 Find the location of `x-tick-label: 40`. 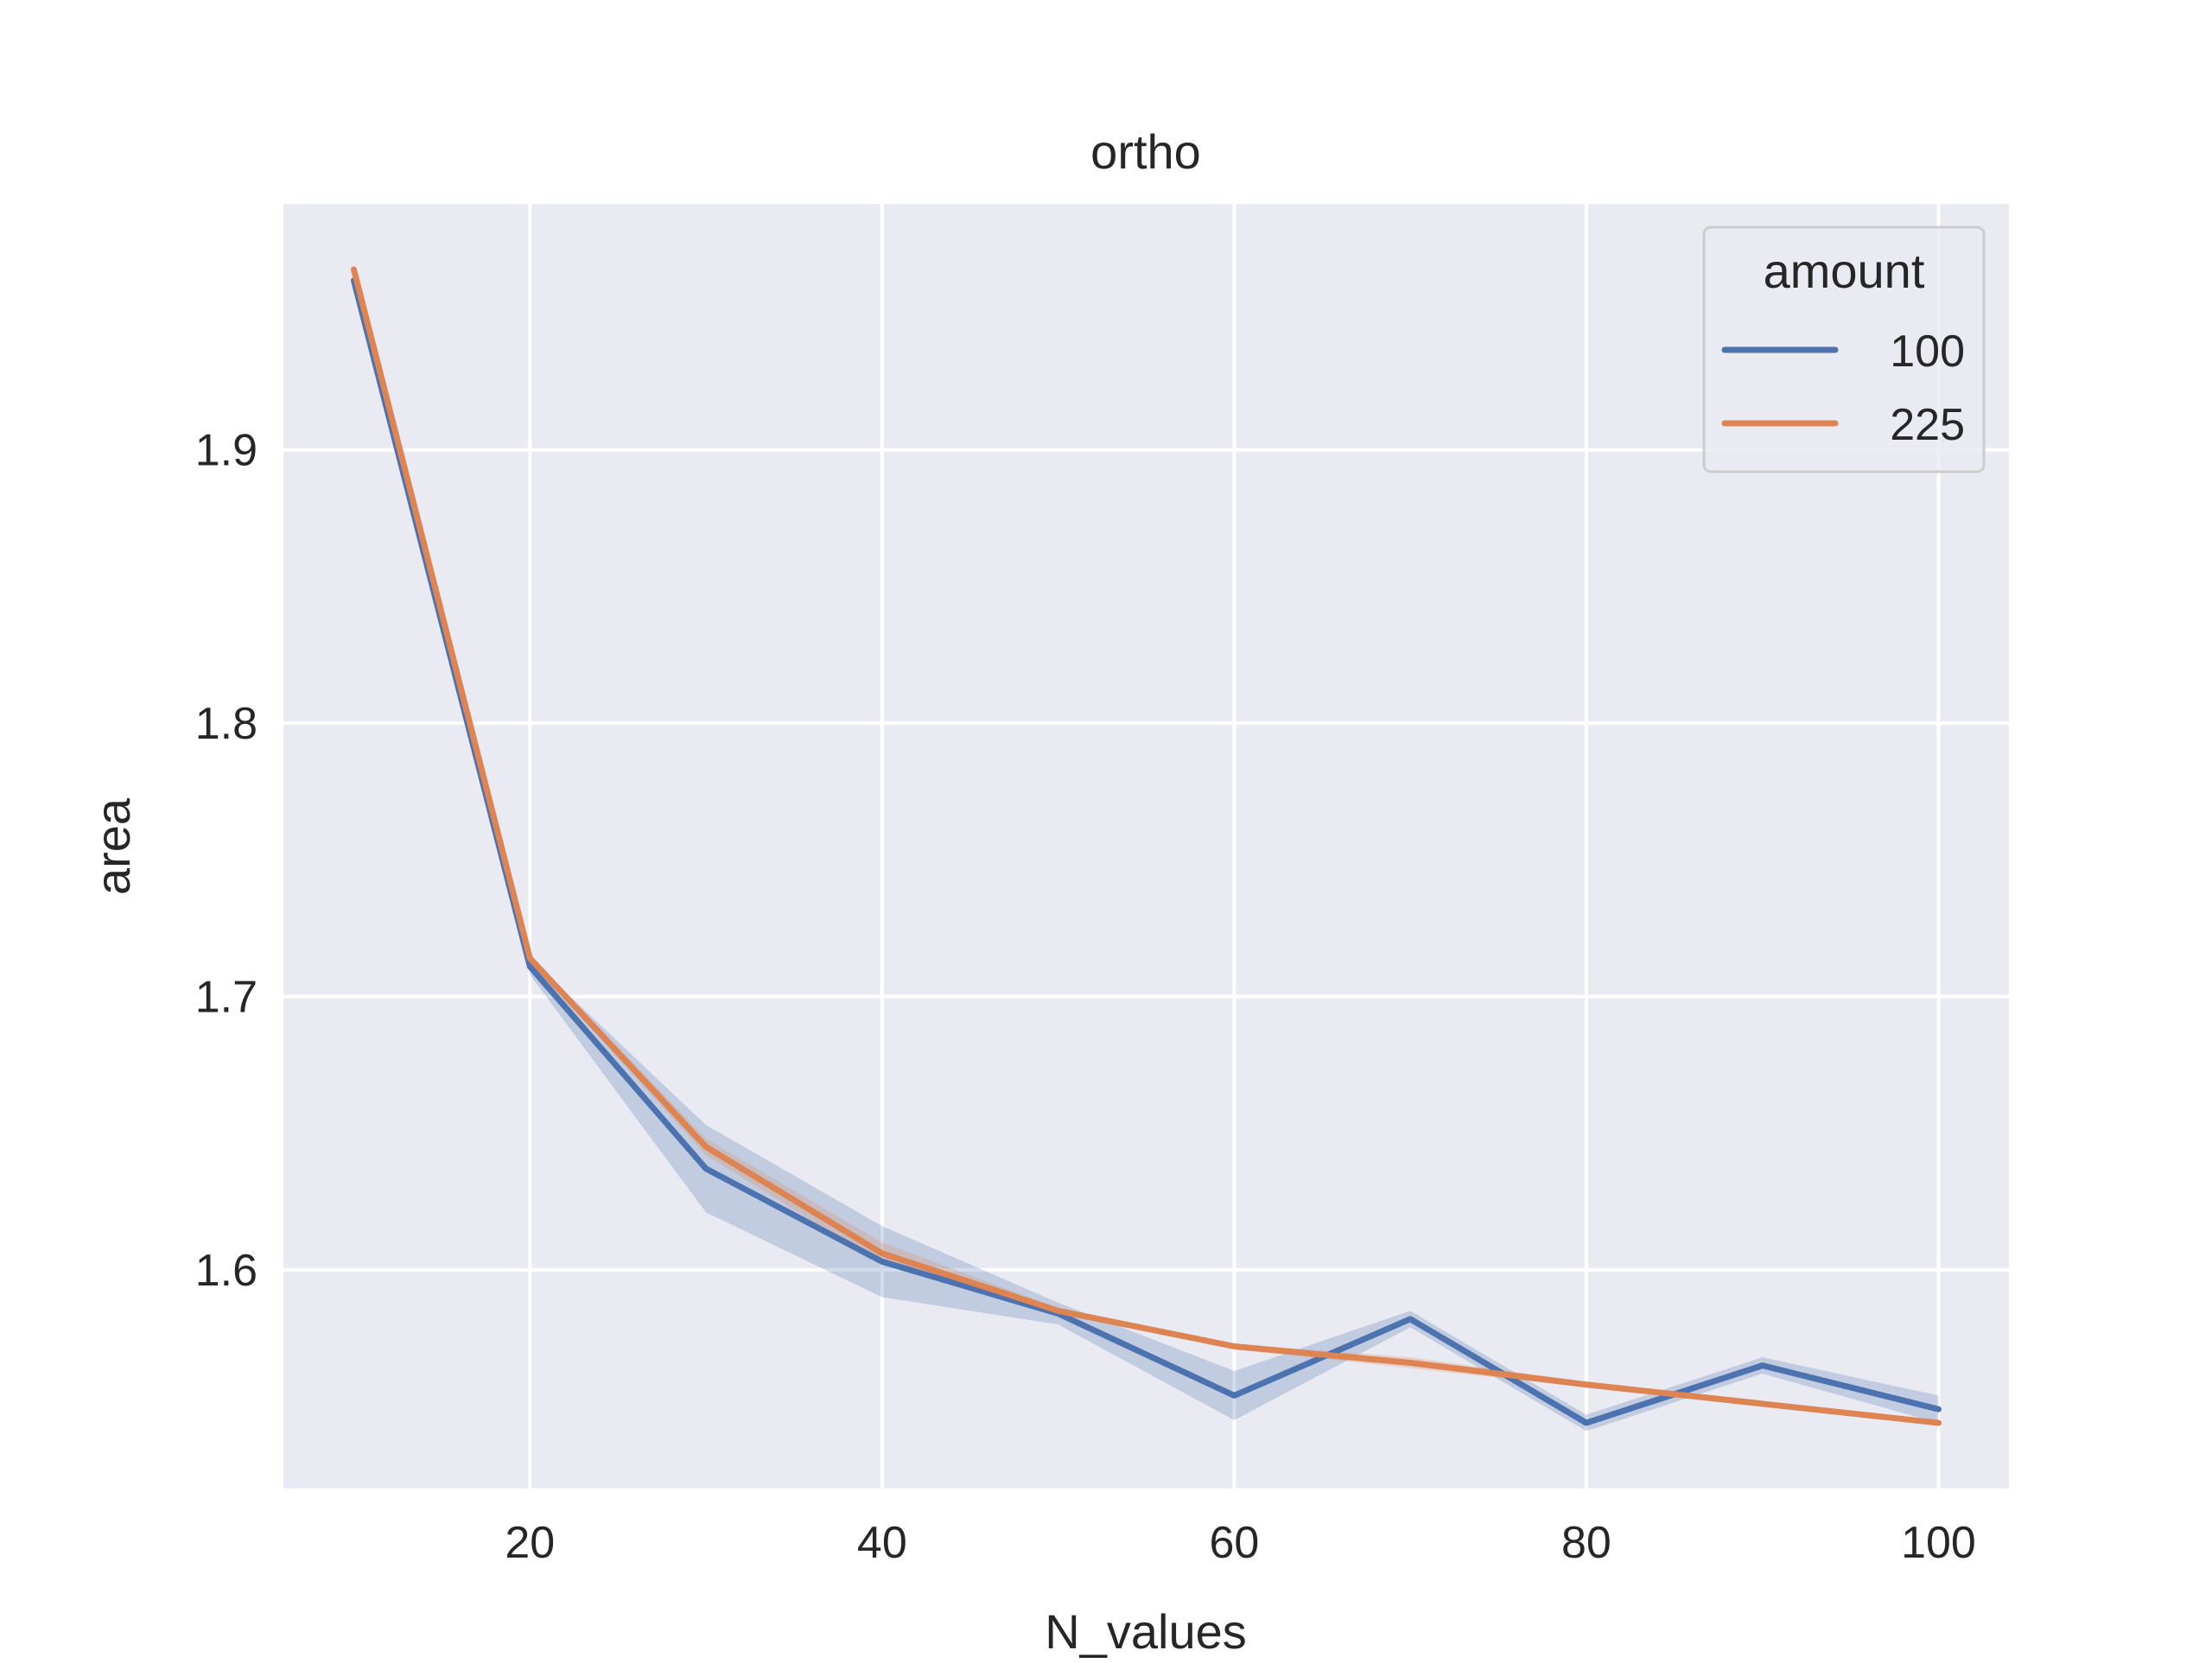

x-tick-label: 40 is located at coordinates (882, 1543).